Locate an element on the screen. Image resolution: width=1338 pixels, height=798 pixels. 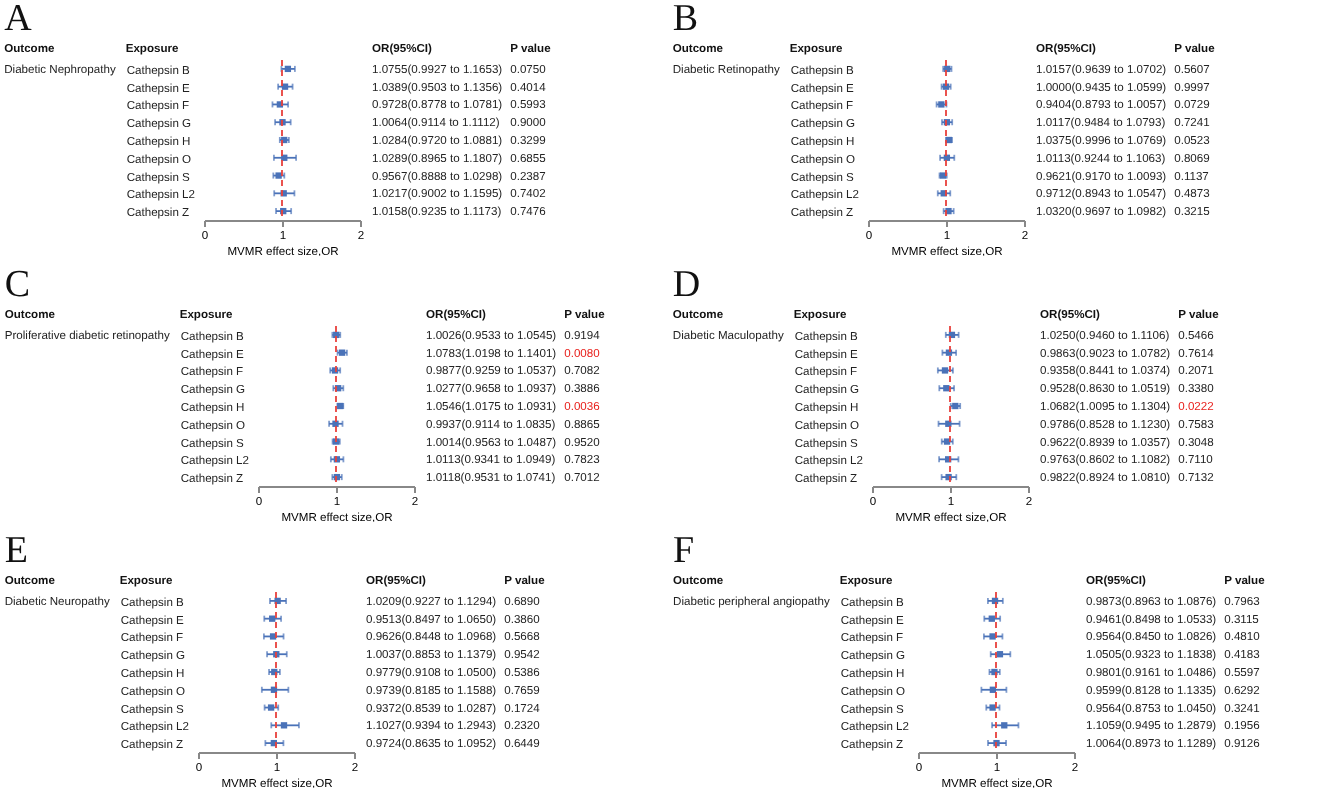
chart-title: F is located at coordinates (684, 551).